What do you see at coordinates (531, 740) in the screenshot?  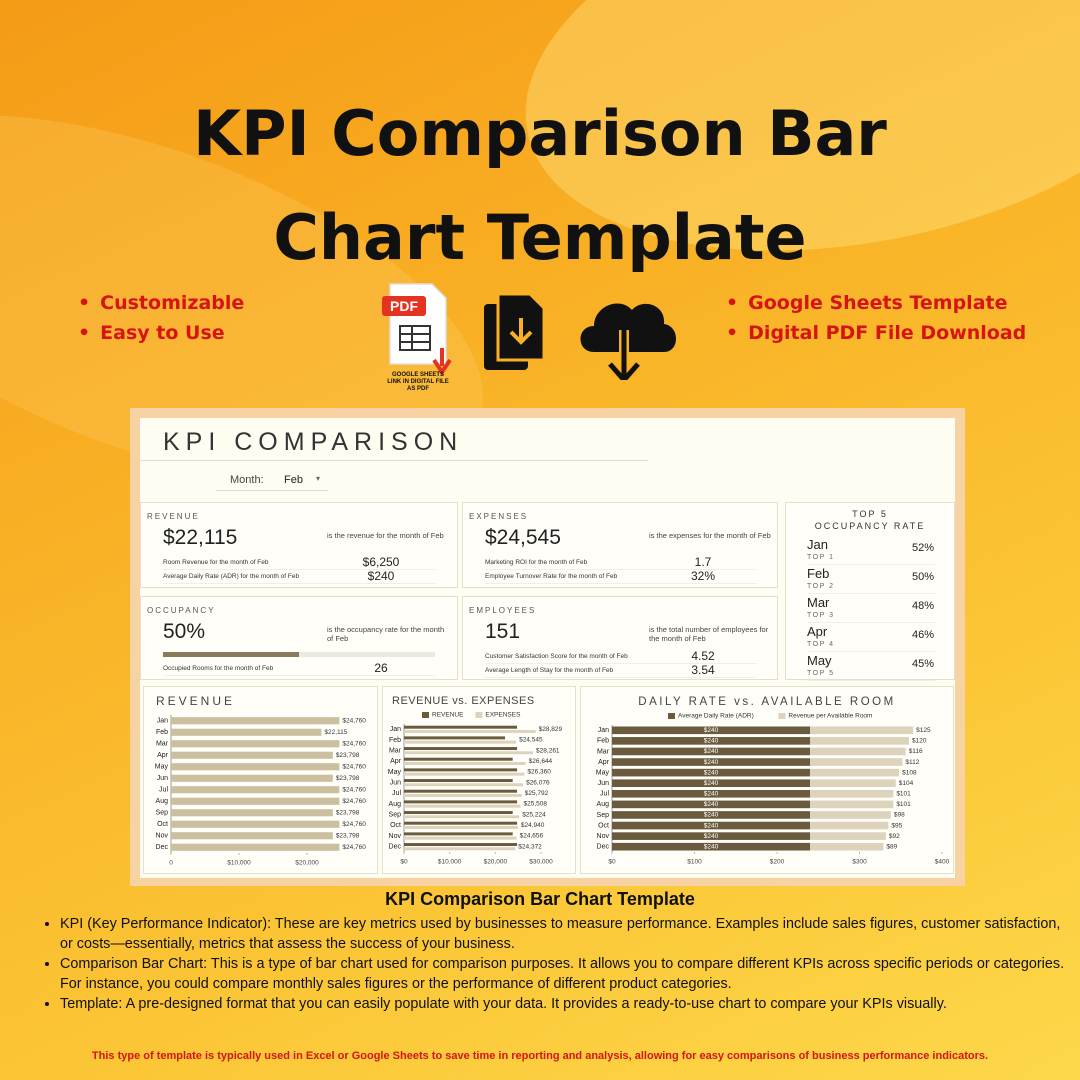 I see `value-label: $24,545` at bounding box center [531, 740].